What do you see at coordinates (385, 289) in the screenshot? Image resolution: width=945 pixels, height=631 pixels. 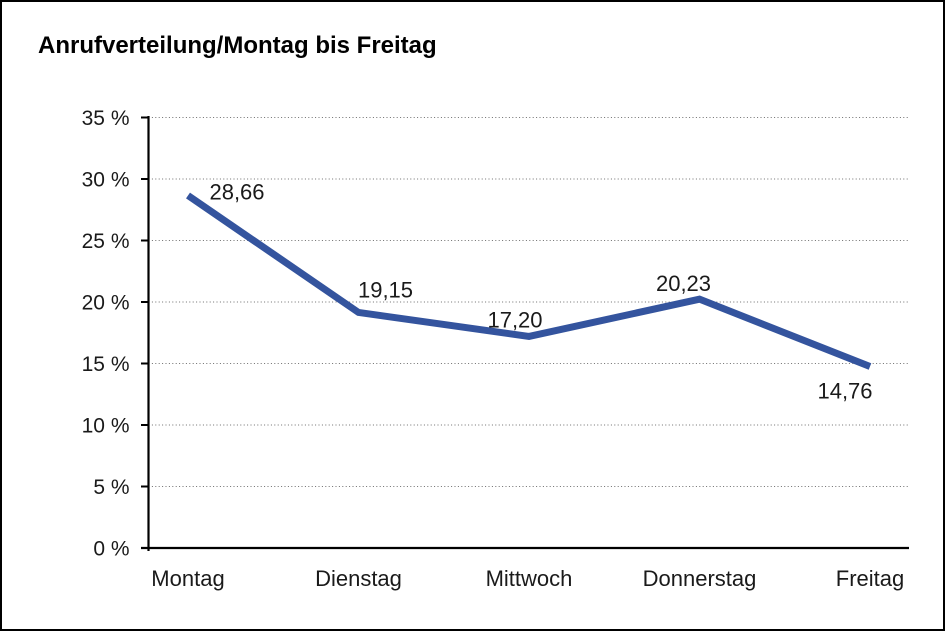 I see `data-point-label: 19,15` at bounding box center [385, 289].